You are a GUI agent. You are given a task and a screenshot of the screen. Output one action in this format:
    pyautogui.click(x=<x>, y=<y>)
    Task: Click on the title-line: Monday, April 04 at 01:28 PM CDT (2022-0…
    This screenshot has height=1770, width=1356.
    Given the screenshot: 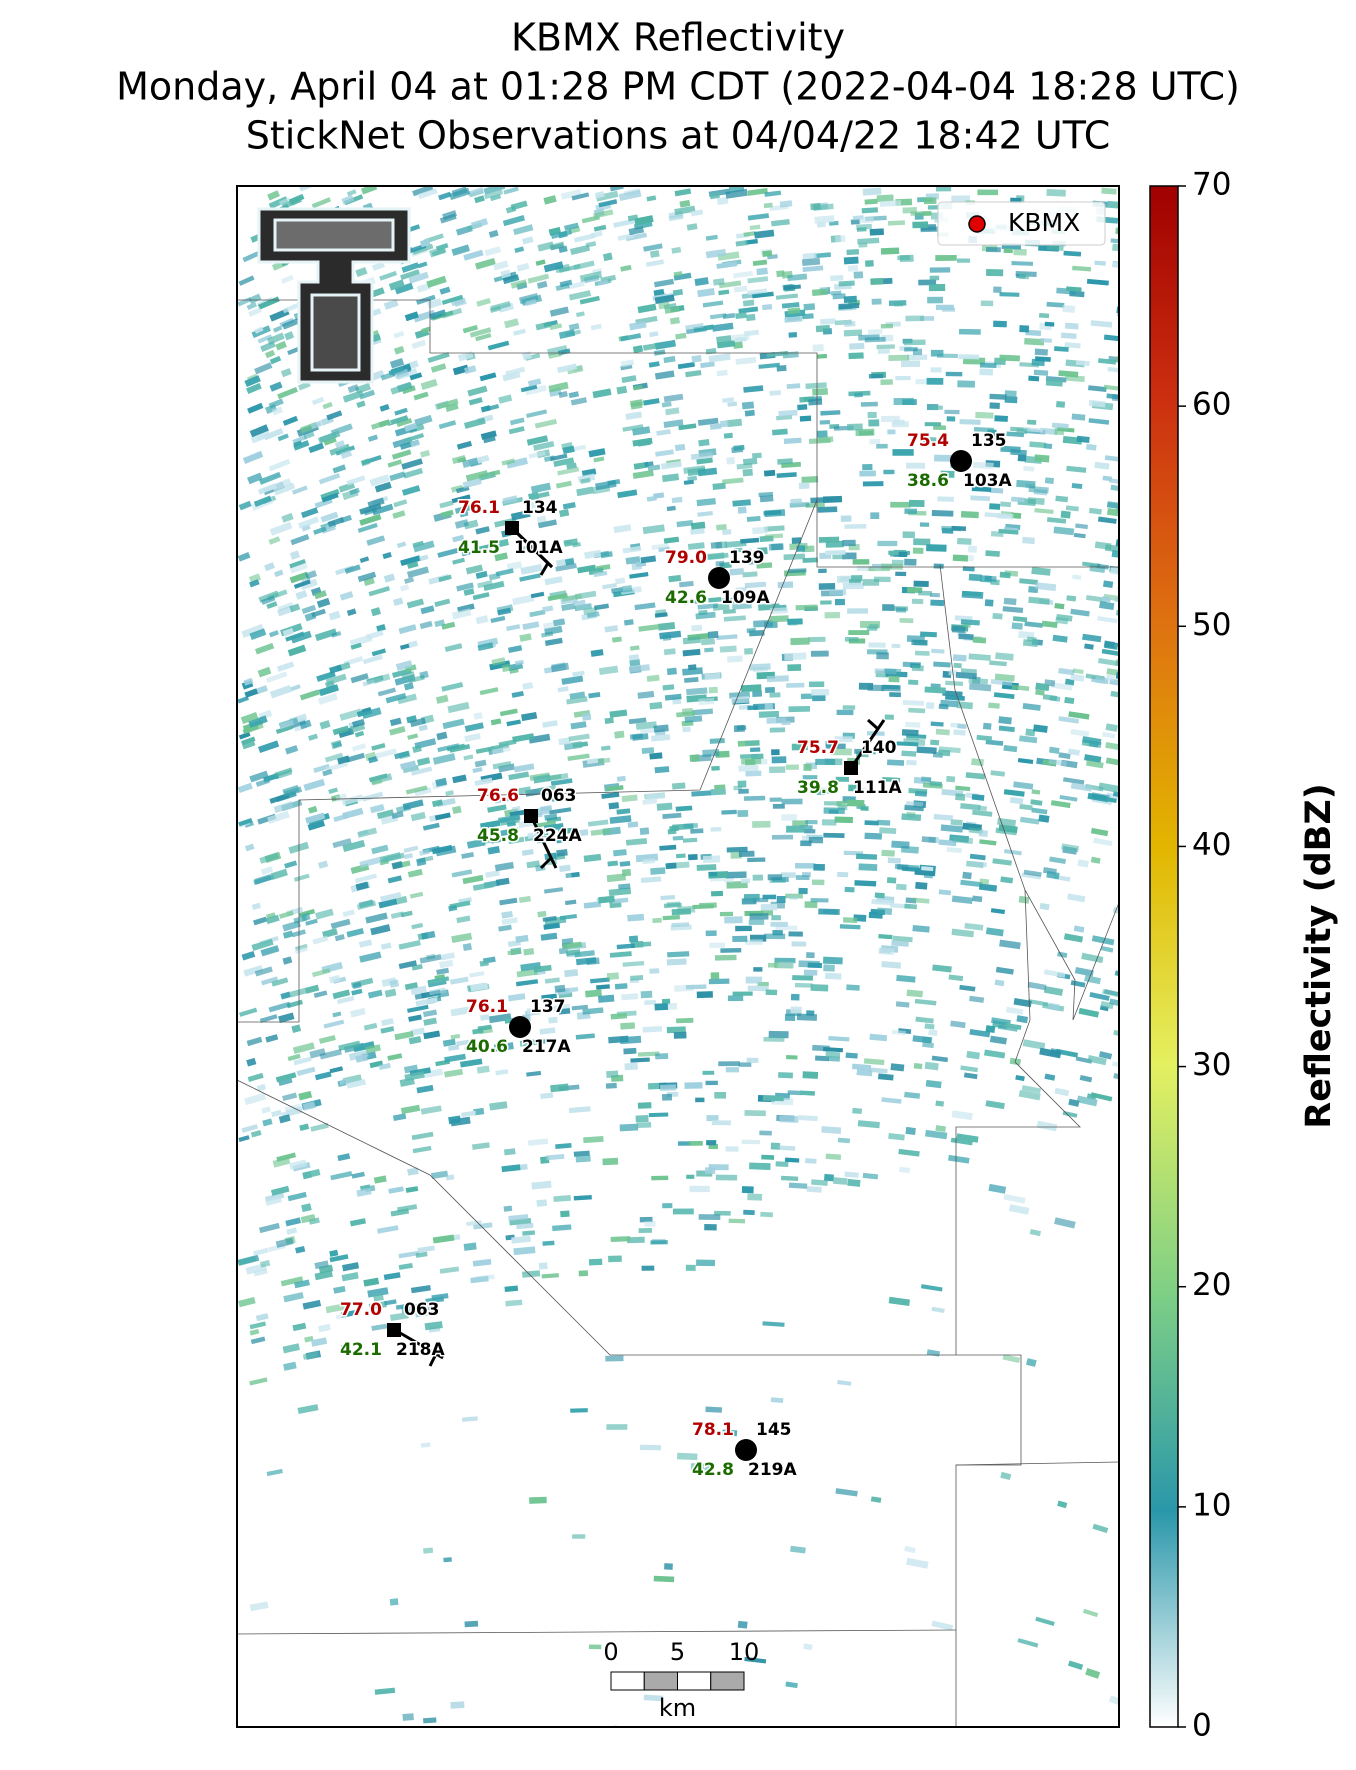 What is the action you would take?
    pyautogui.click(x=678, y=87)
    